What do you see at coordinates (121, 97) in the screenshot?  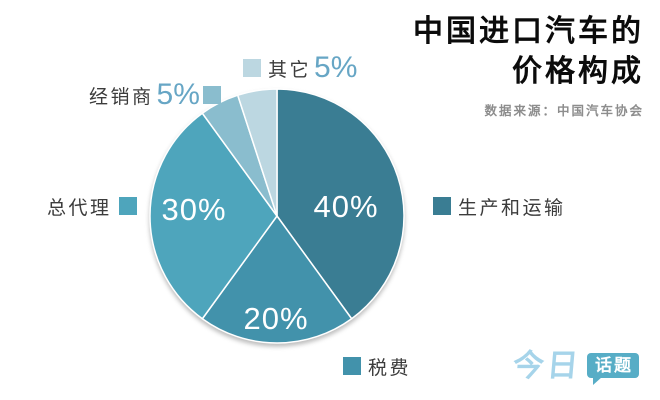 I see `legend-label-dealer: 经销商` at bounding box center [121, 97].